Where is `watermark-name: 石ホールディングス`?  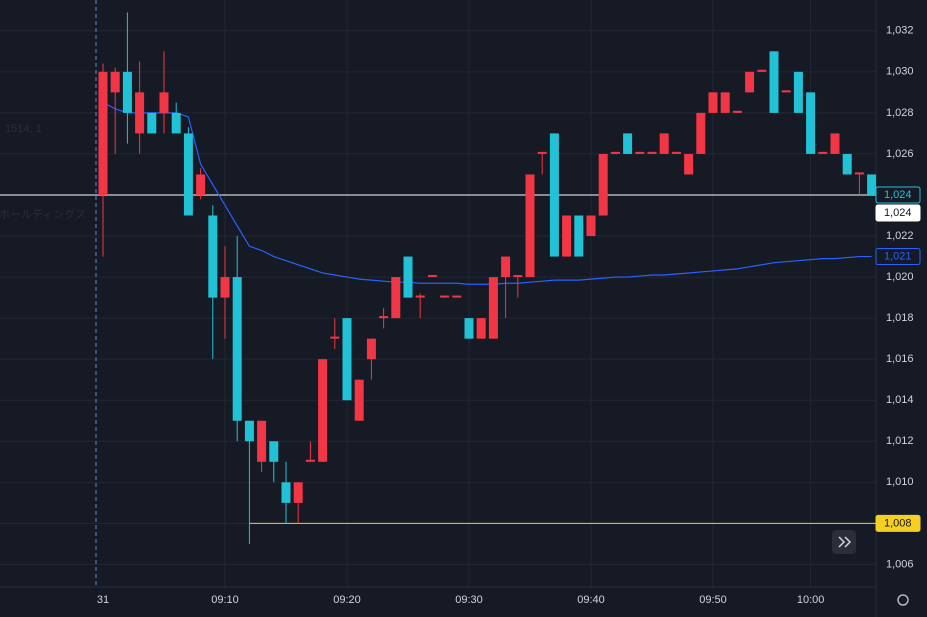
watermark-name: 石ホールディングス is located at coordinates (43, 214).